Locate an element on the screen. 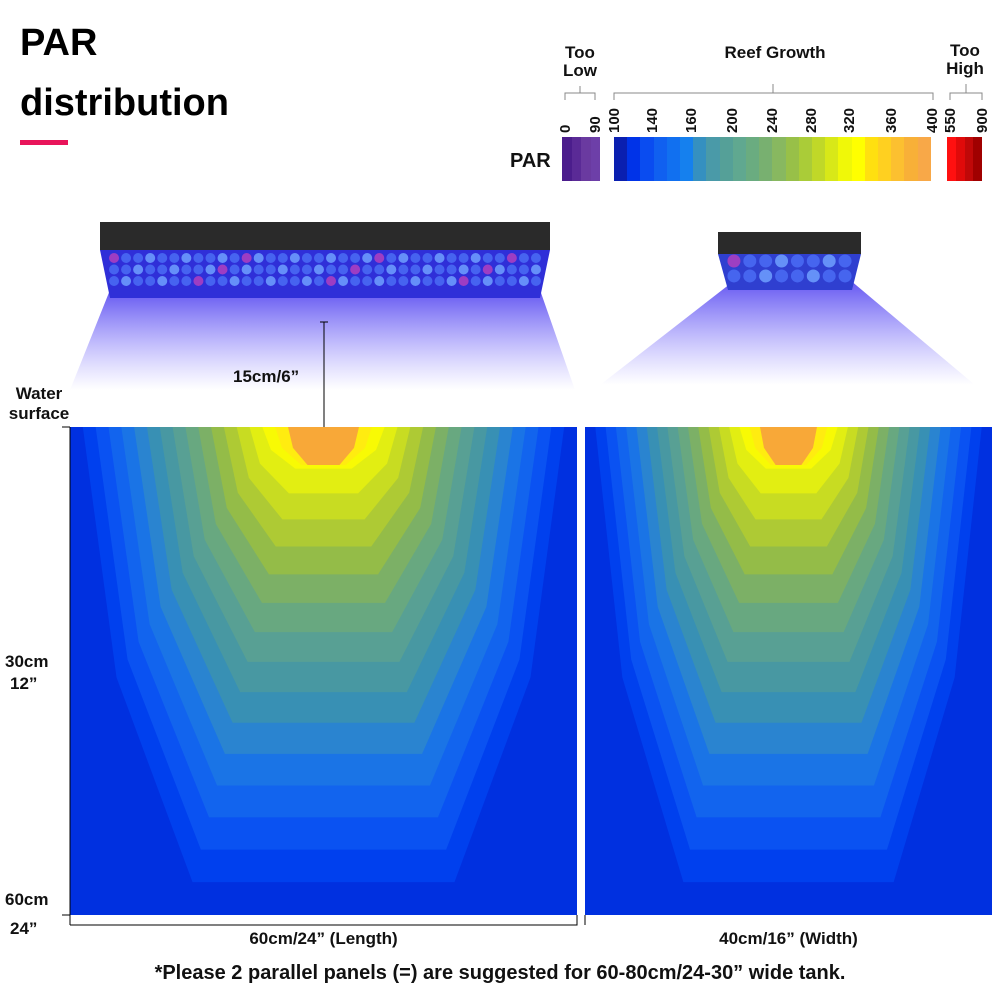 The height and width of the screenshot is (1000, 1000). light-beam-right is located at coordinates (787, 332).